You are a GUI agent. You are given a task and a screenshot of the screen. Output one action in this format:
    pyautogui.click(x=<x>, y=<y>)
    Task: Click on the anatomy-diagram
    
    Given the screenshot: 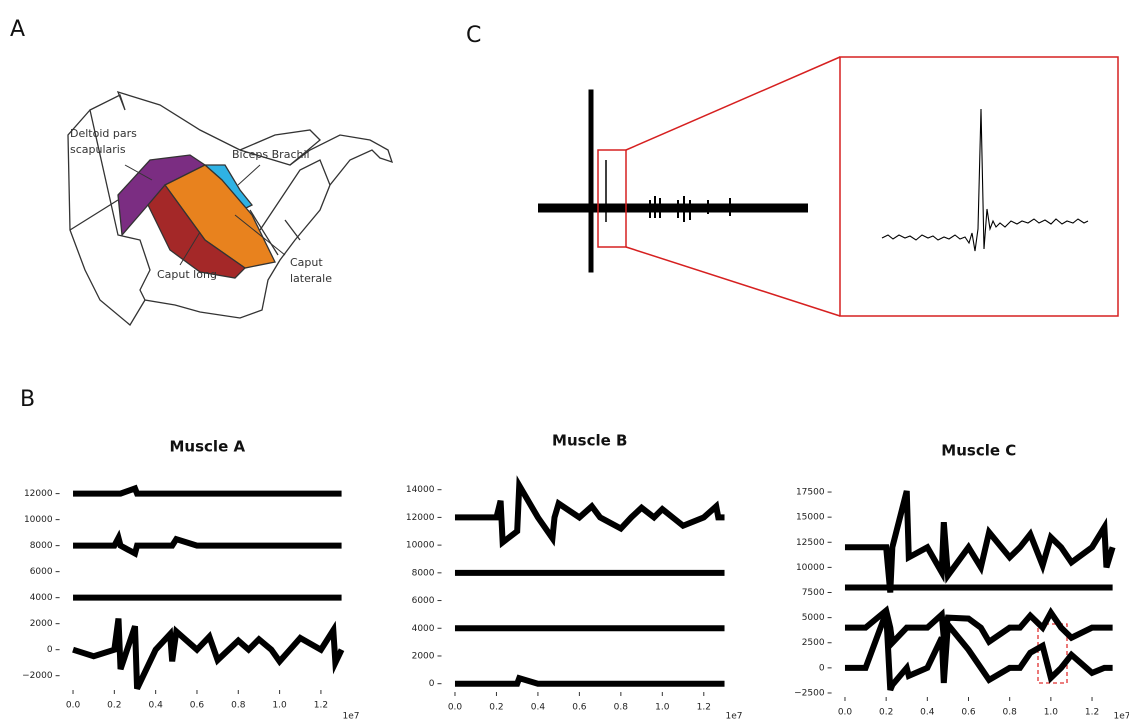 What is the action you would take?
    pyautogui.click(x=230, y=208)
    